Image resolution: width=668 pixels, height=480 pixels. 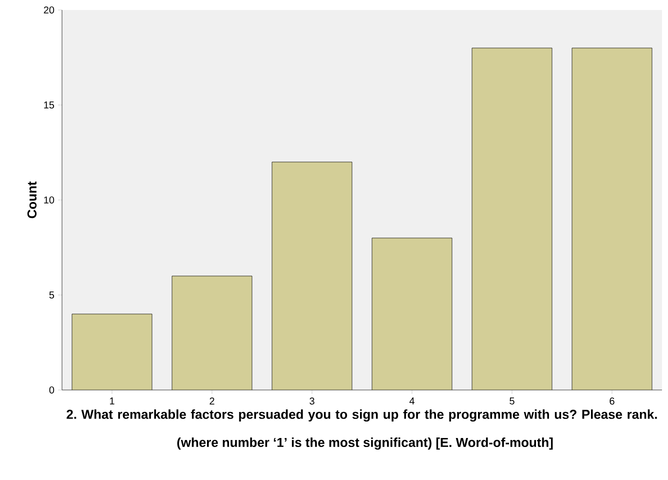 What do you see at coordinates (51, 295) in the screenshot?
I see `y-tick-label: 5` at bounding box center [51, 295].